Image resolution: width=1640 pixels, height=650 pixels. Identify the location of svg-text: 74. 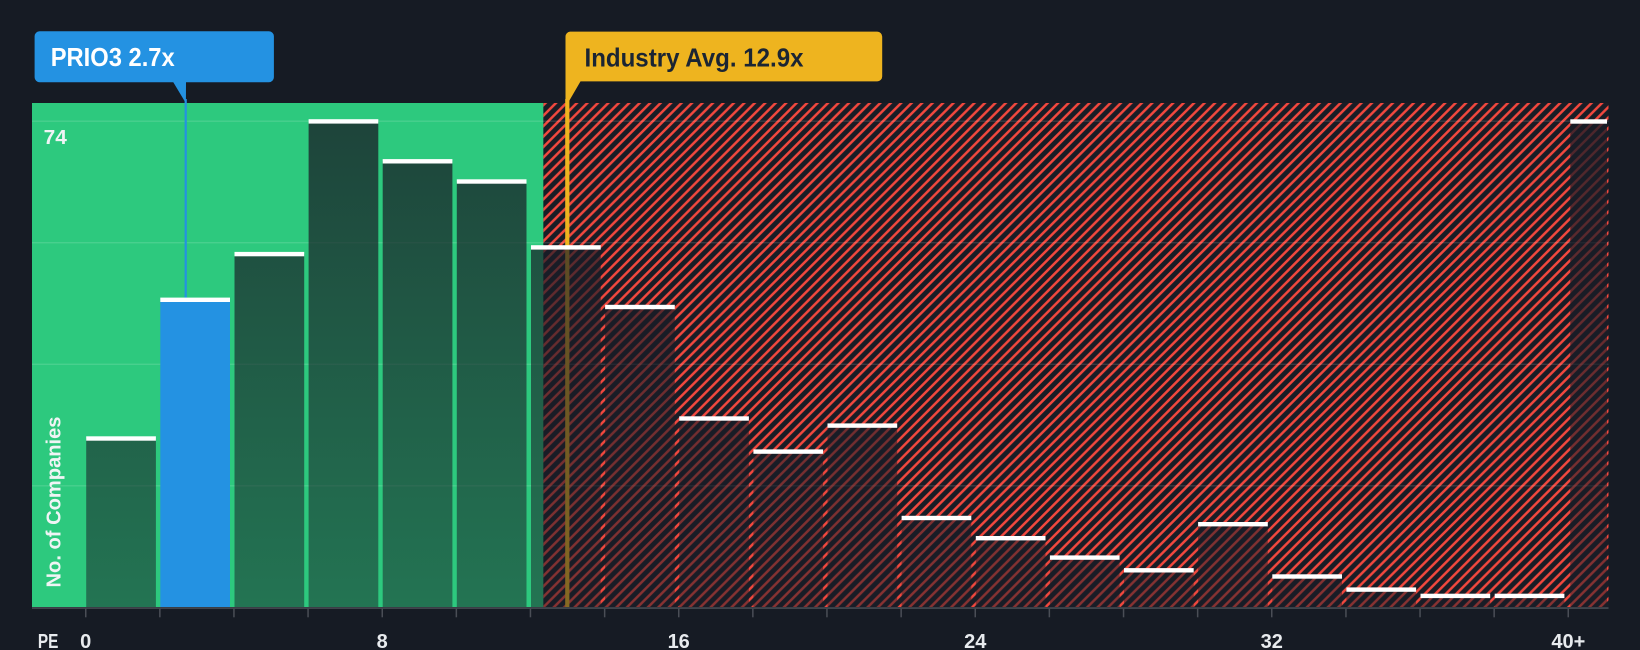
(56, 138).